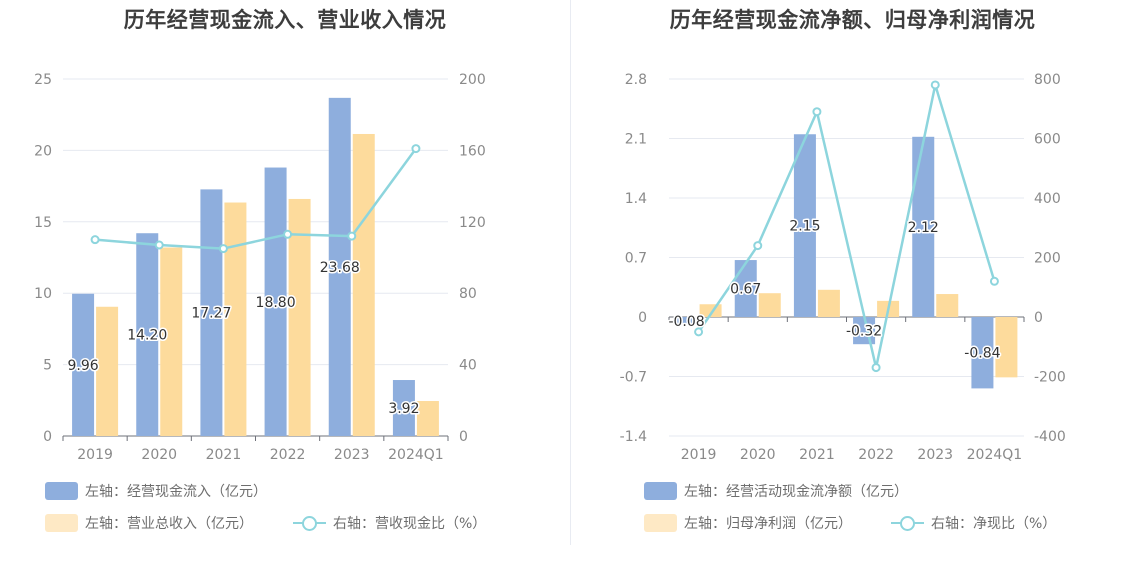  Describe the element at coordinates (699, 455) in the screenshot. I see `x-tick-label: 2019` at that location.